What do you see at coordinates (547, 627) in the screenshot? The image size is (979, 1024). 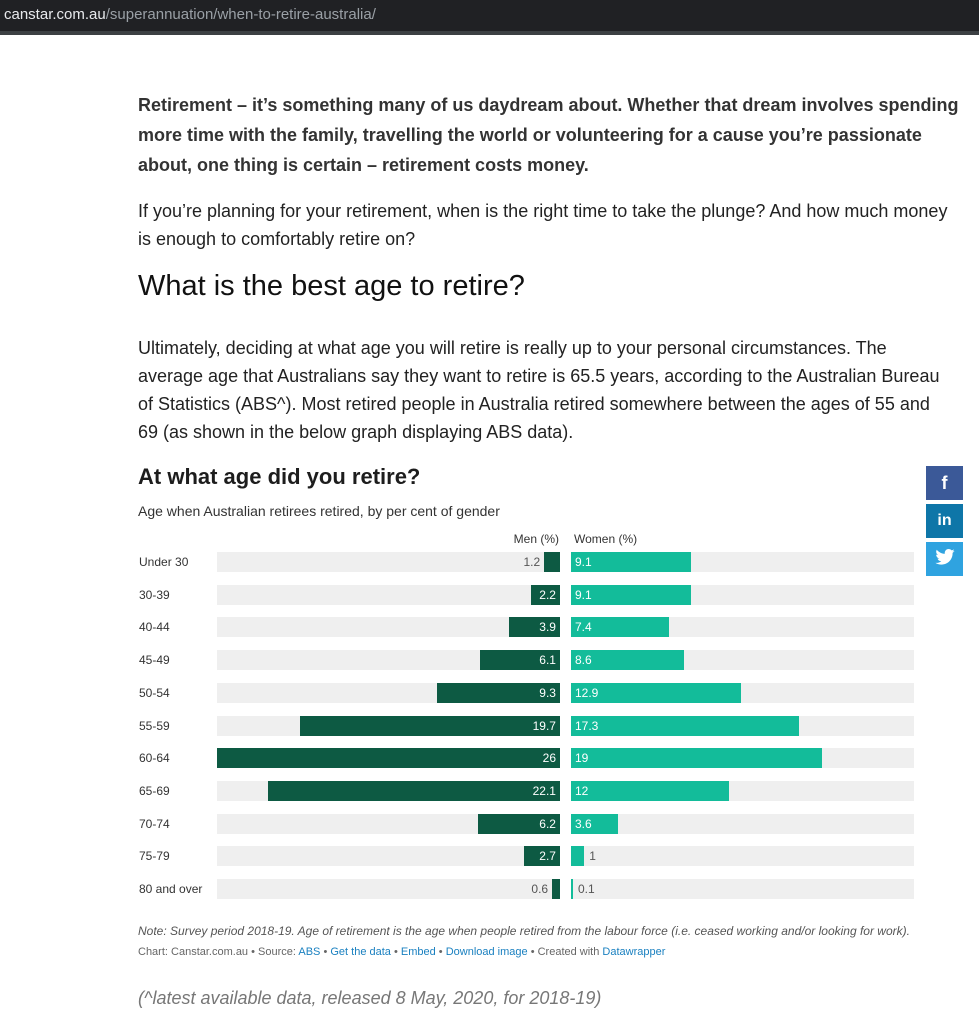 I see `men-value-label: 3.9` at bounding box center [547, 627].